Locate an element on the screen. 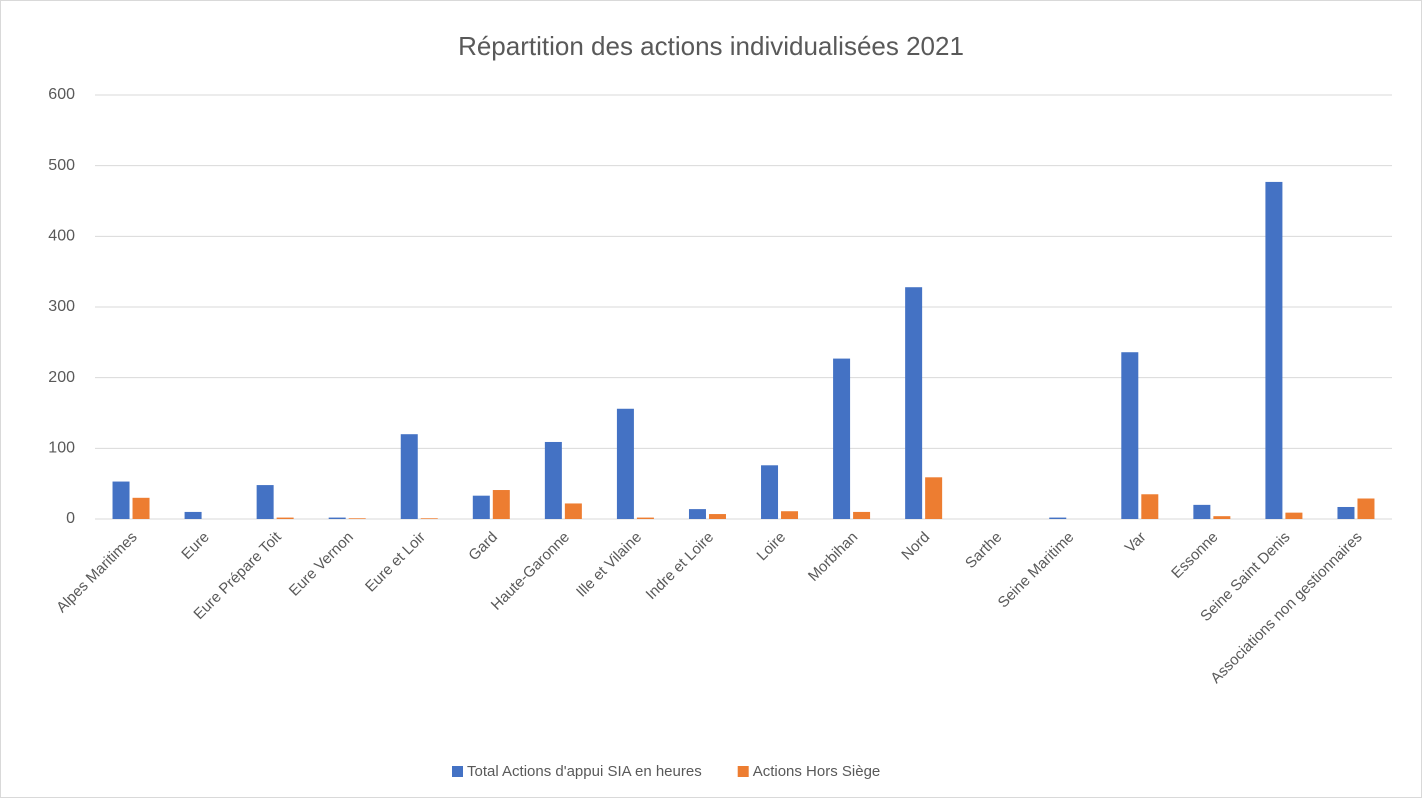  y-tick-label: 300 is located at coordinates (61, 306).